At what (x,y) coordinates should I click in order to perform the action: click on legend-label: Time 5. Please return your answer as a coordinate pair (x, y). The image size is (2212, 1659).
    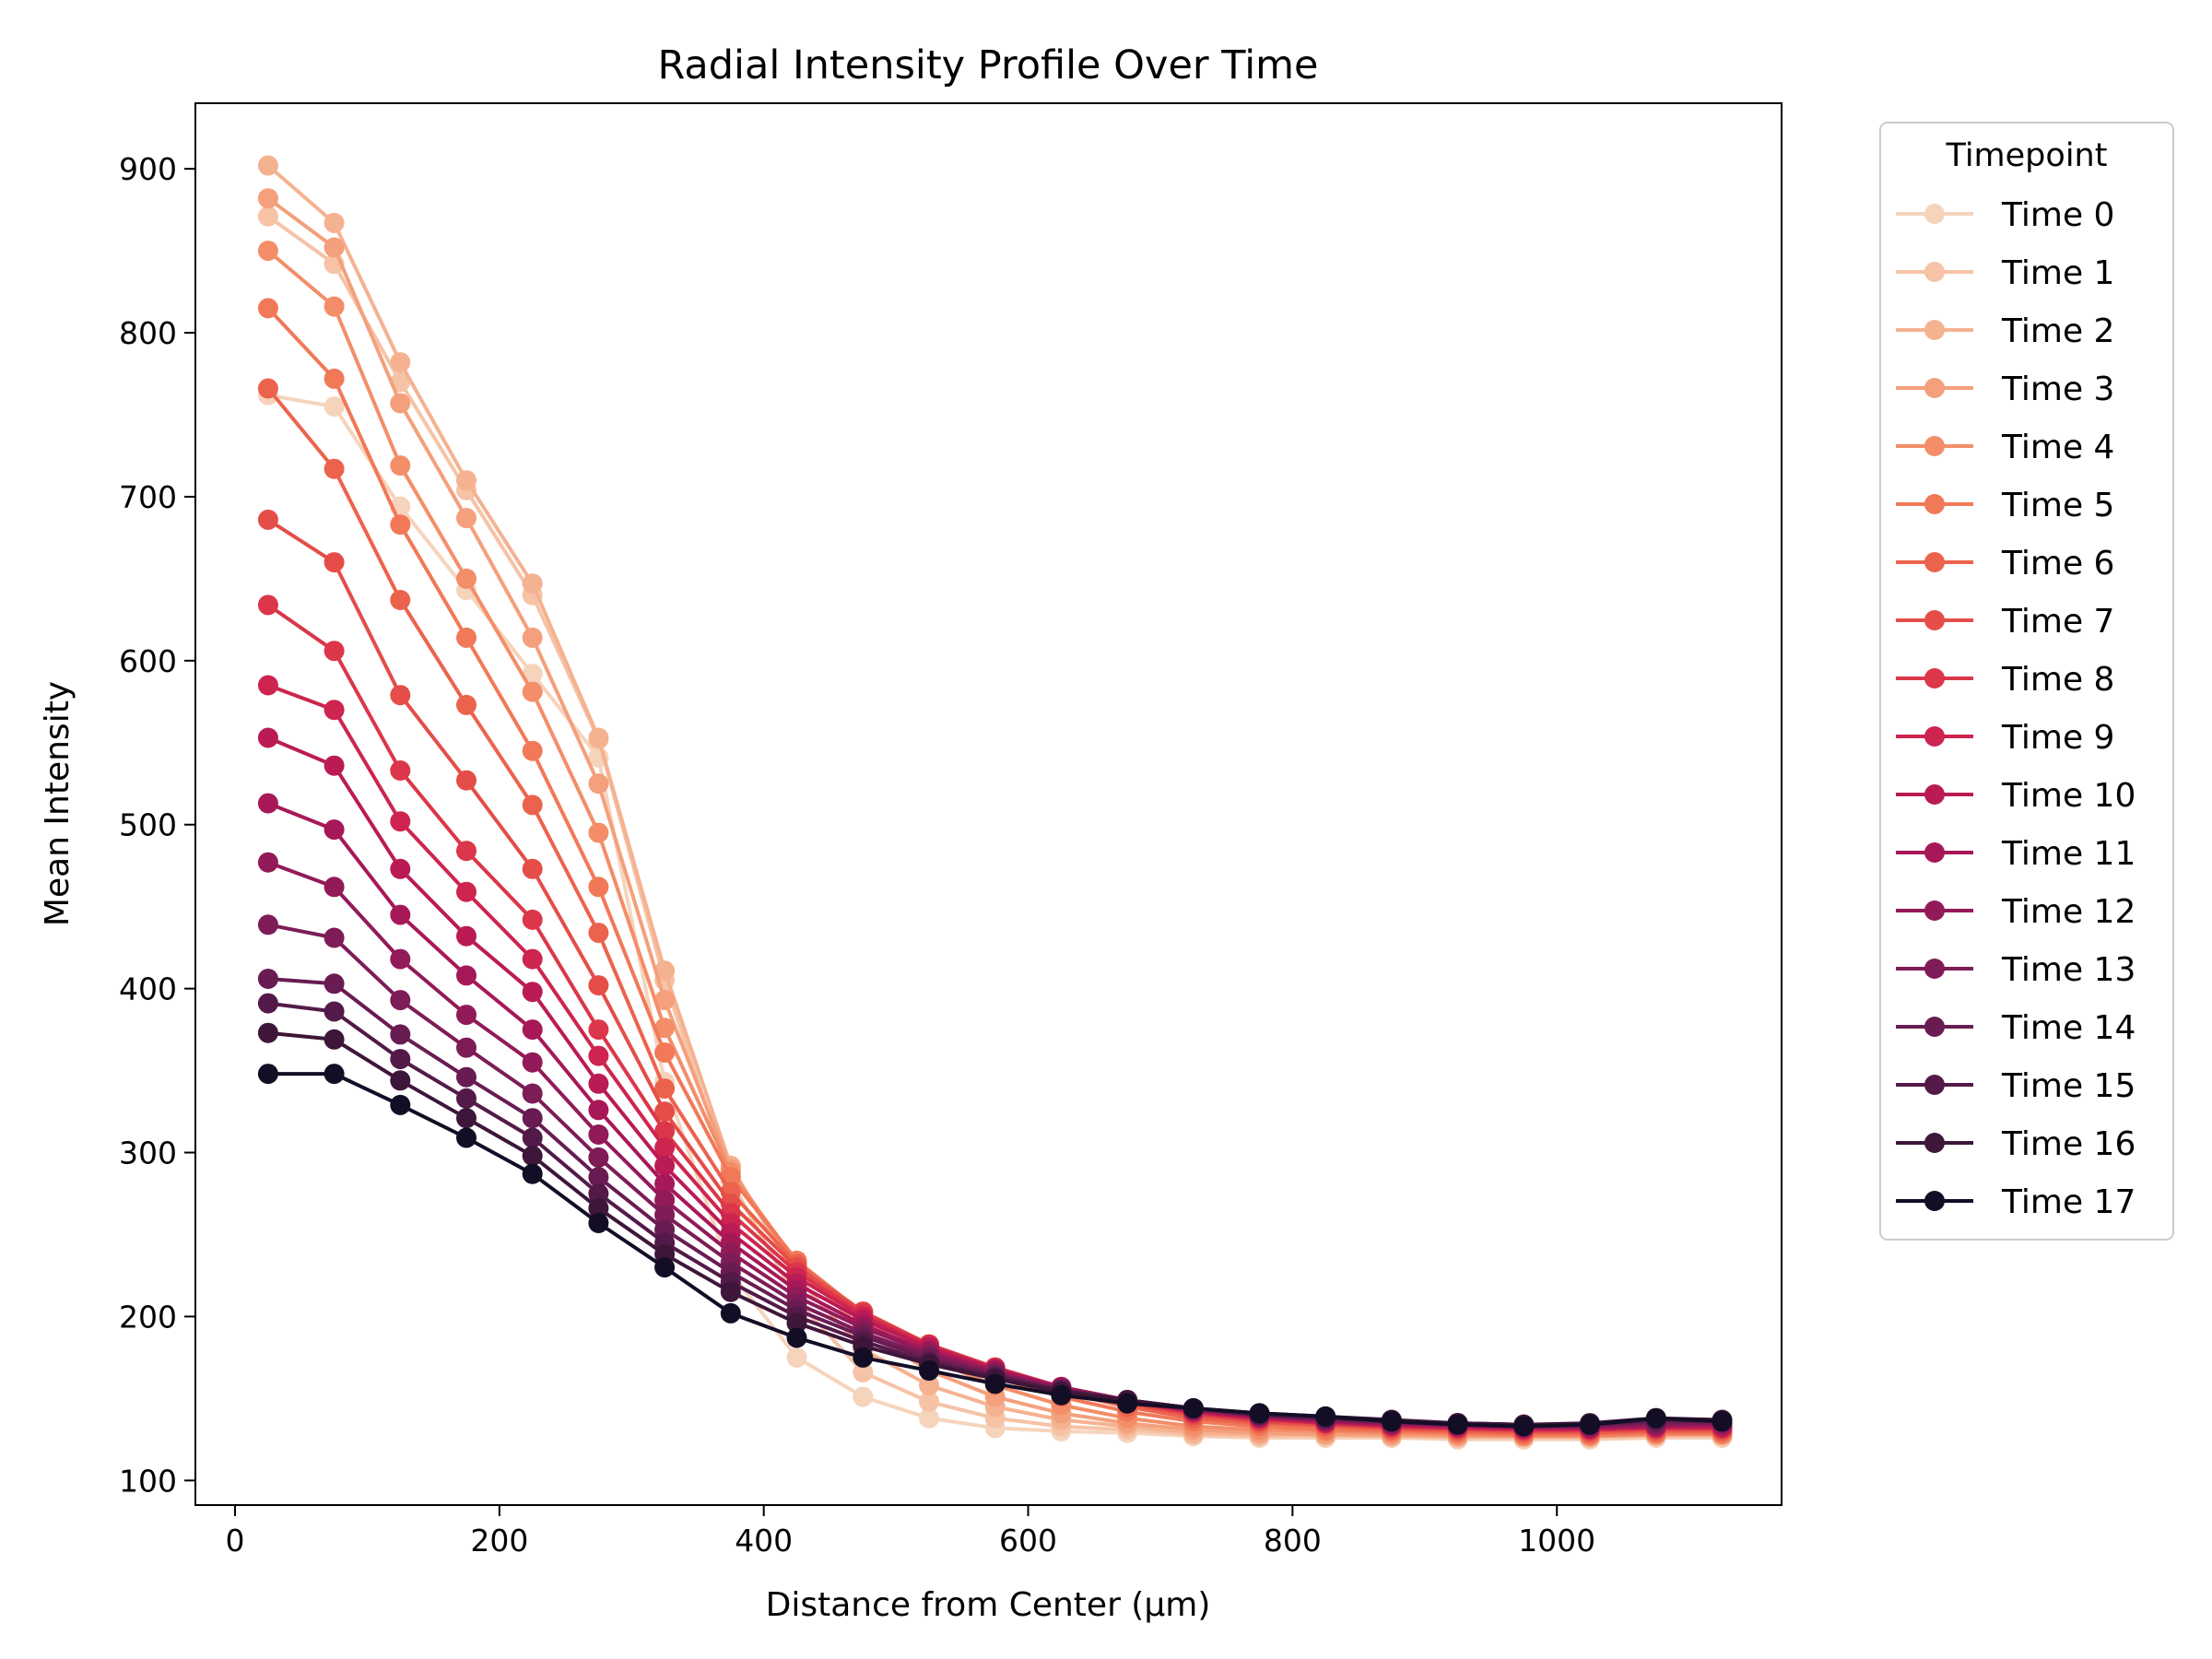
    Looking at the image, I should click on (2057, 505).